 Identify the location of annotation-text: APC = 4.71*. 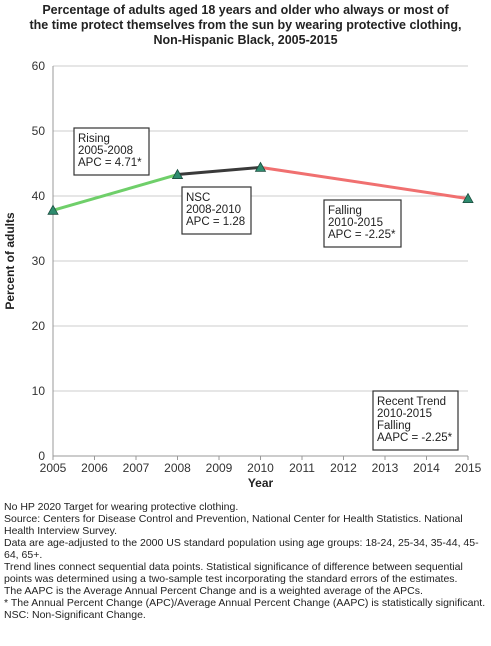
(110, 163).